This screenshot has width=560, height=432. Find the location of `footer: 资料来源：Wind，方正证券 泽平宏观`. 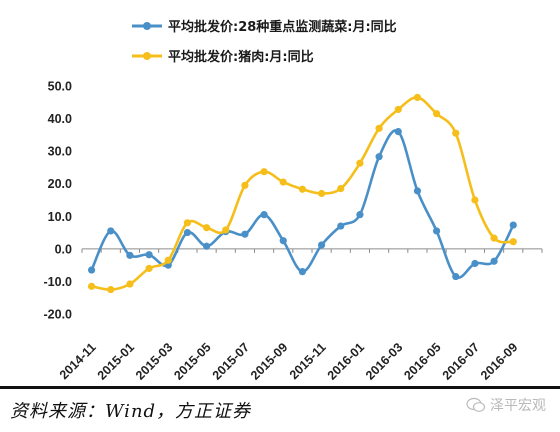

footer: 资料来源：Wind，方正证券 泽平宏观 is located at coordinates (280, 409).